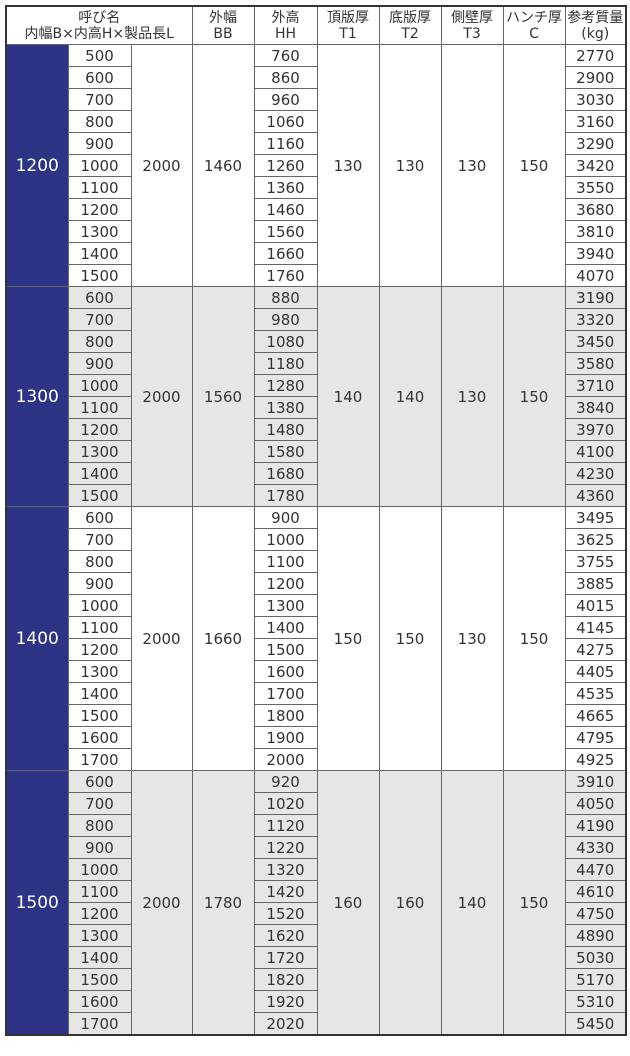 This screenshot has height=1056, width=630. I want to click on data-row: 1100 1400 4145, so click(316, 627).